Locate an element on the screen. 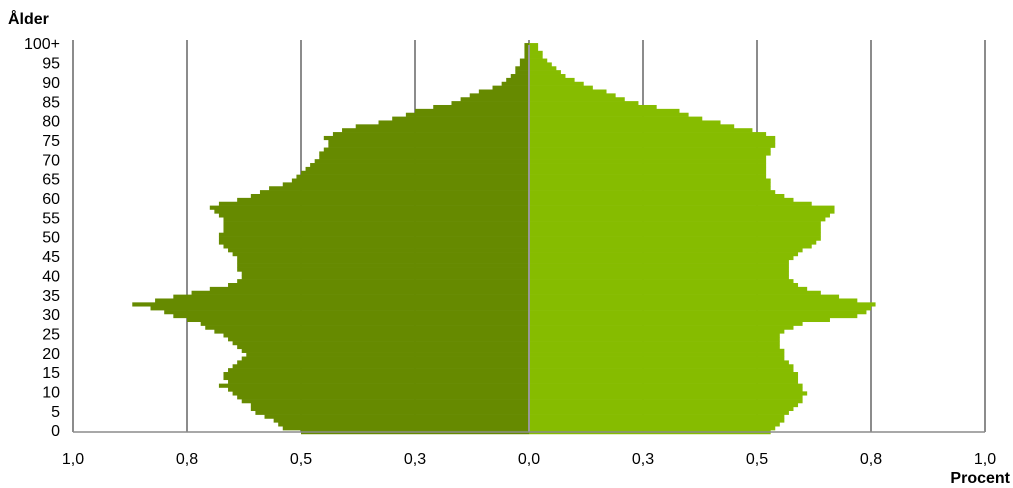 The width and height of the screenshot is (1013, 488). y-axis-label: Ålder is located at coordinates (28, 18).